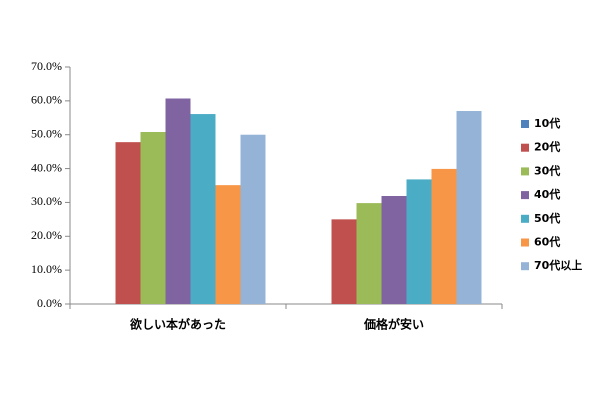 The width and height of the screenshot is (610, 400). What do you see at coordinates (547, 242) in the screenshot?
I see `legend-label: 60代` at bounding box center [547, 242].